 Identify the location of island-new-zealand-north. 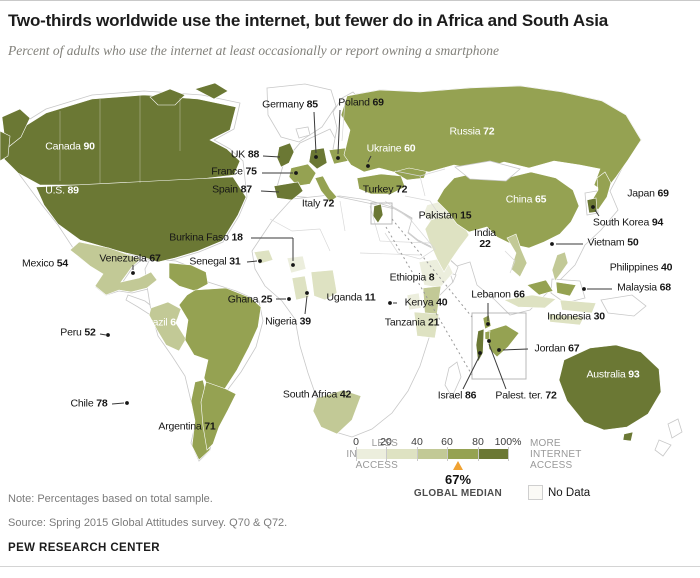
(675, 428).